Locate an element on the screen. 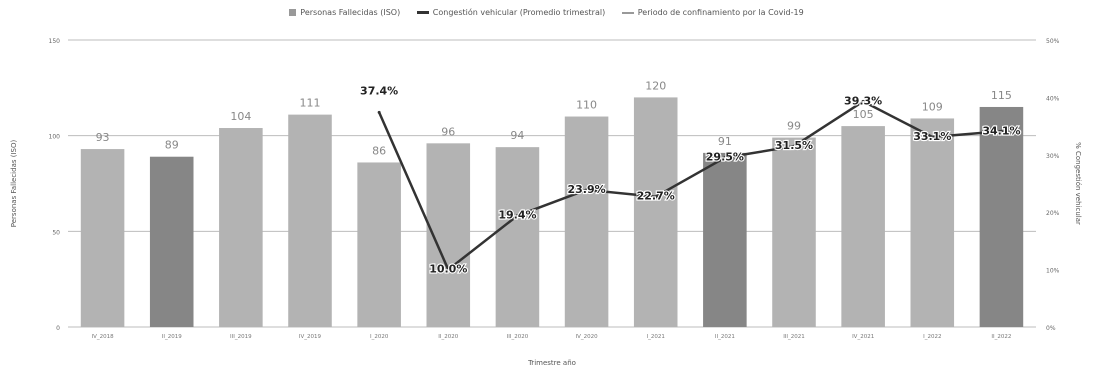 This screenshot has height=372, width=1093. bar-value-label: 104 is located at coordinates (240, 116).